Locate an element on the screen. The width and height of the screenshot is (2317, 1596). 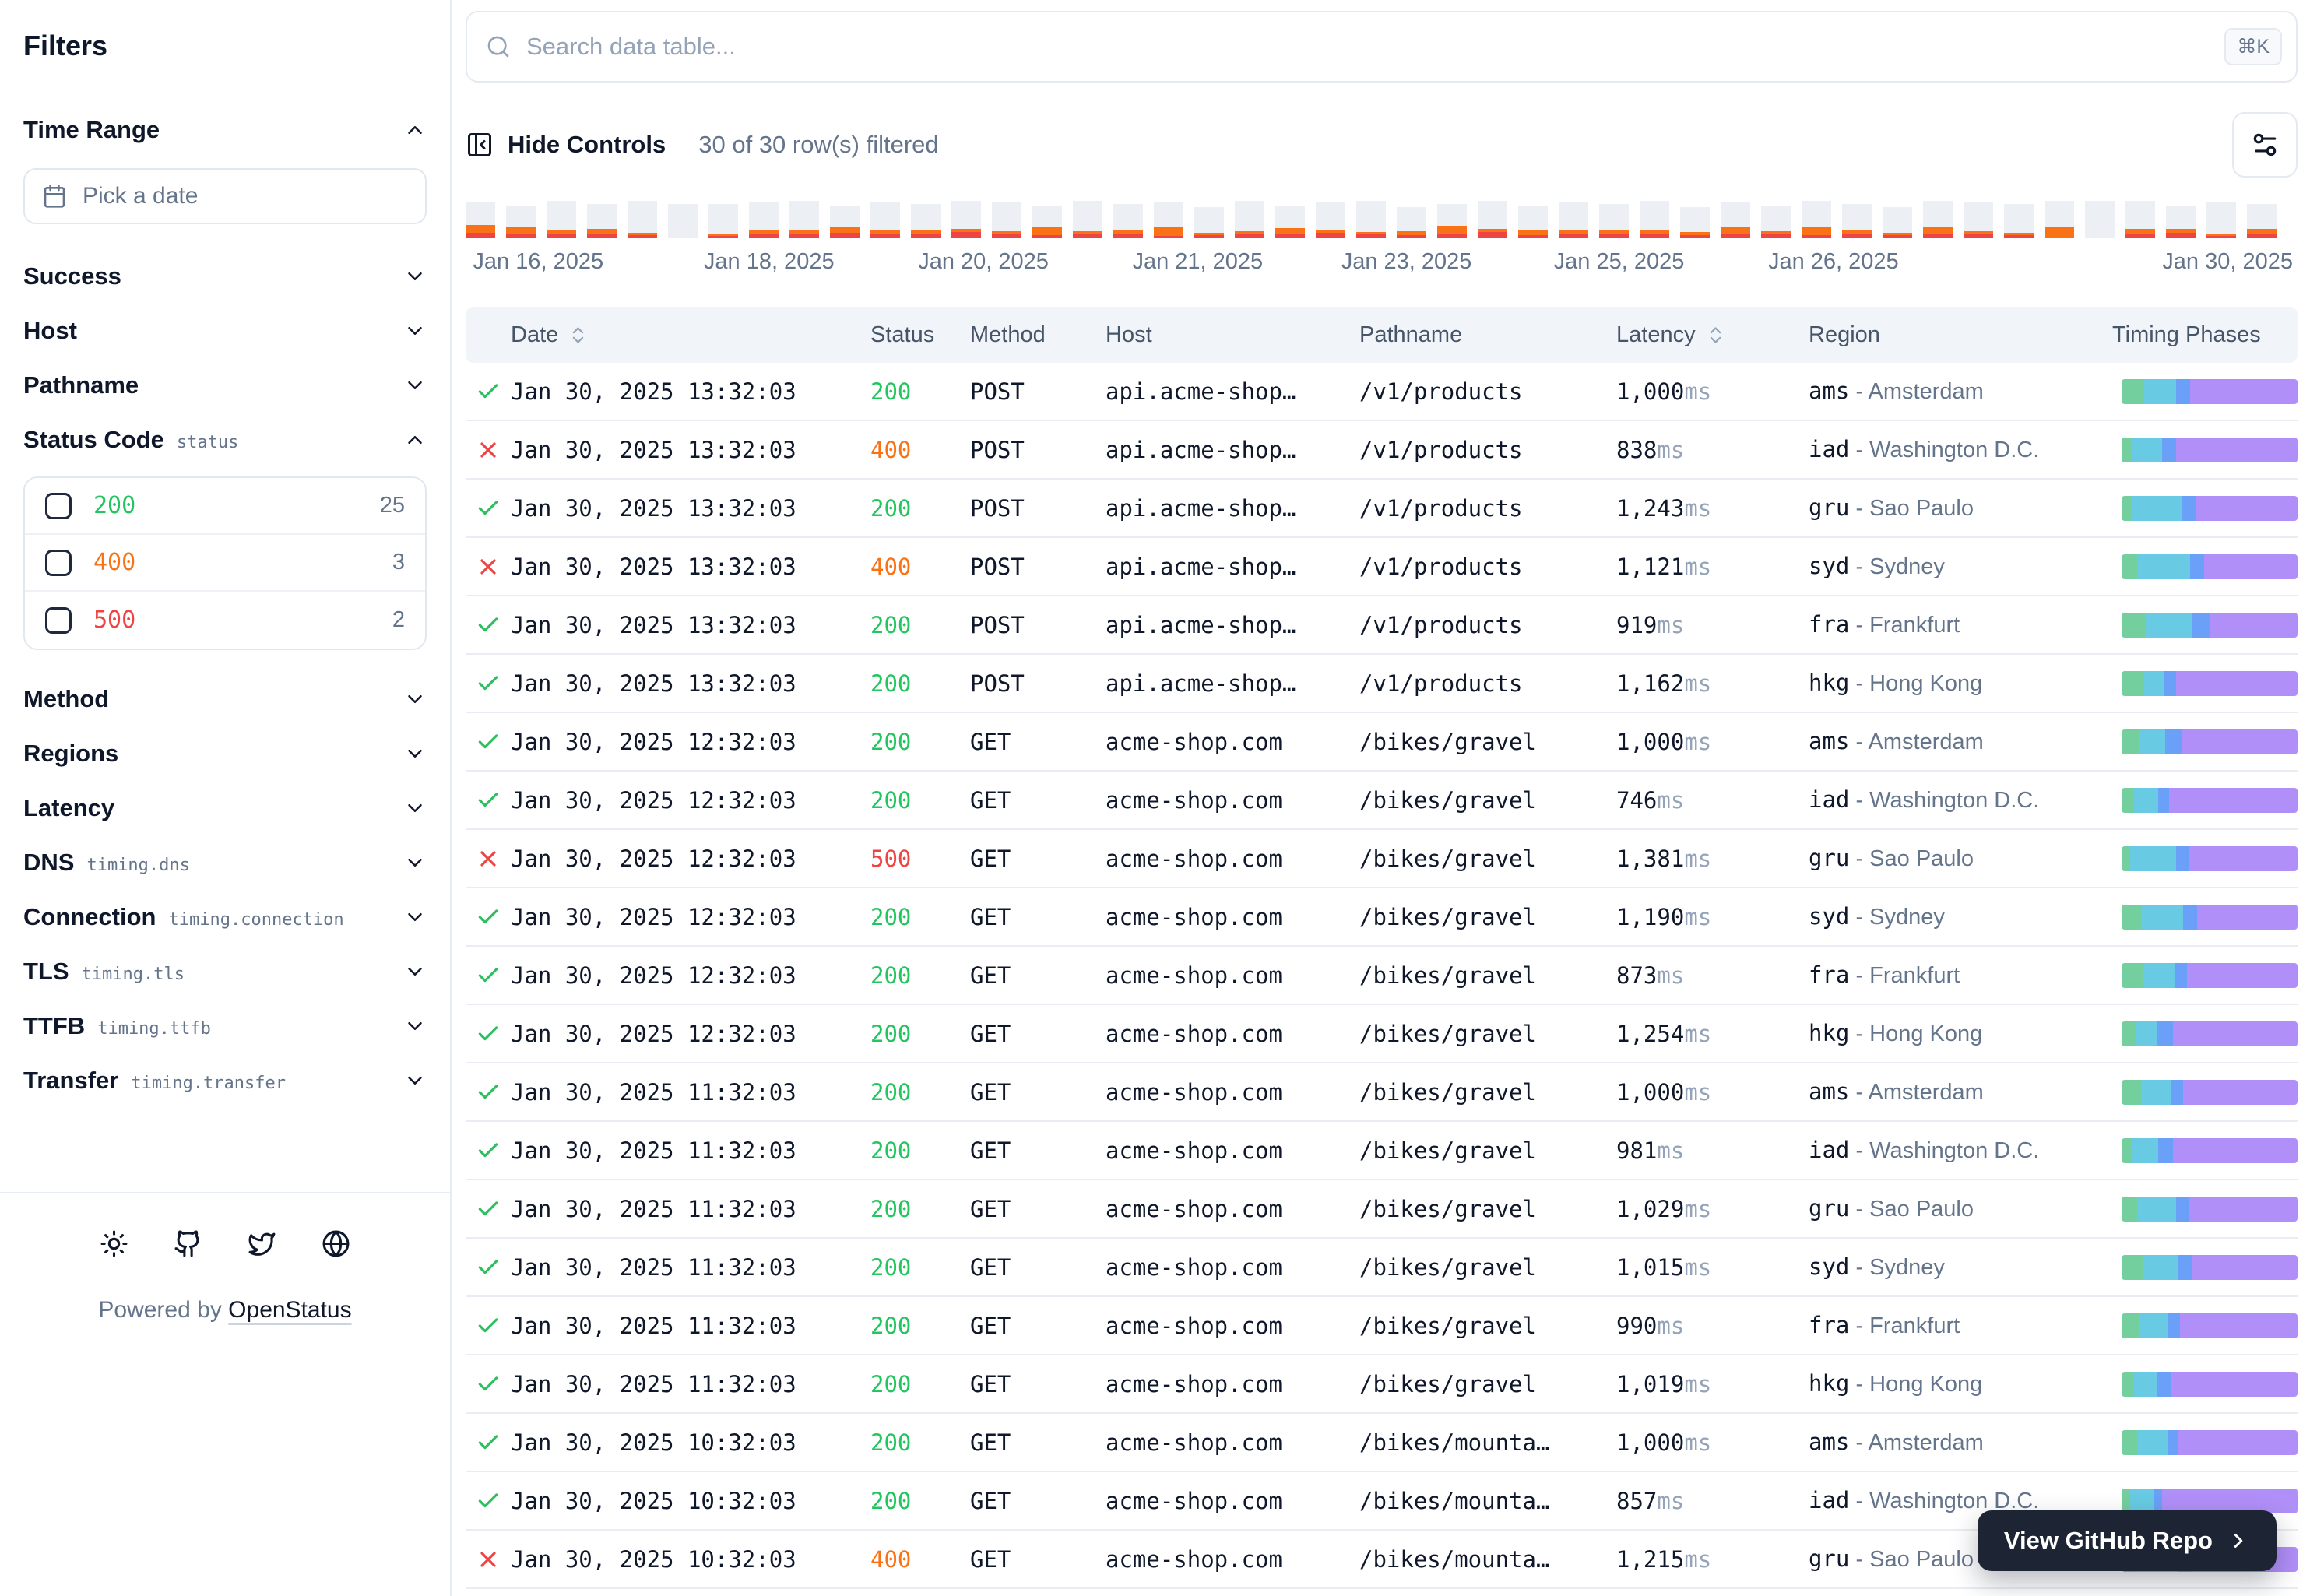
filter-section-ttfb: TTFB timing.ttfb is located at coordinates (225, 1026).